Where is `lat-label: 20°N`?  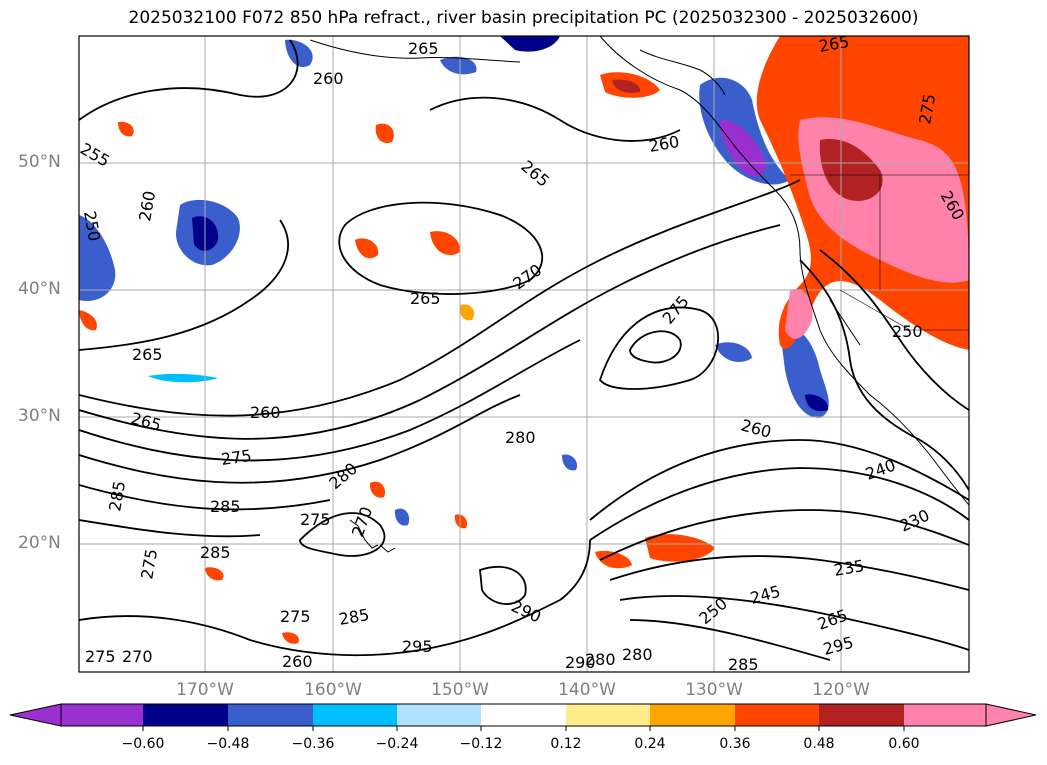
lat-label: 20°N is located at coordinates (39, 543).